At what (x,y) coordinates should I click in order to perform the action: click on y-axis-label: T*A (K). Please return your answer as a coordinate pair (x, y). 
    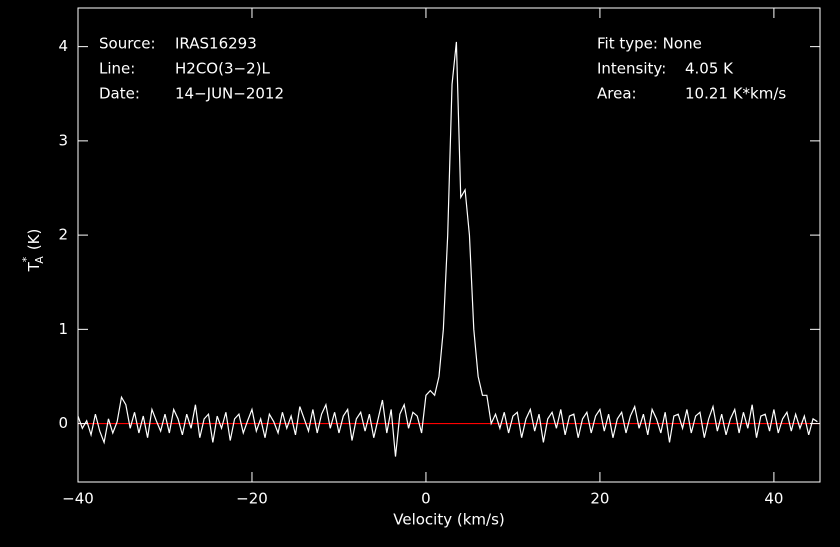
    Looking at the image, I should click on (33, 251).